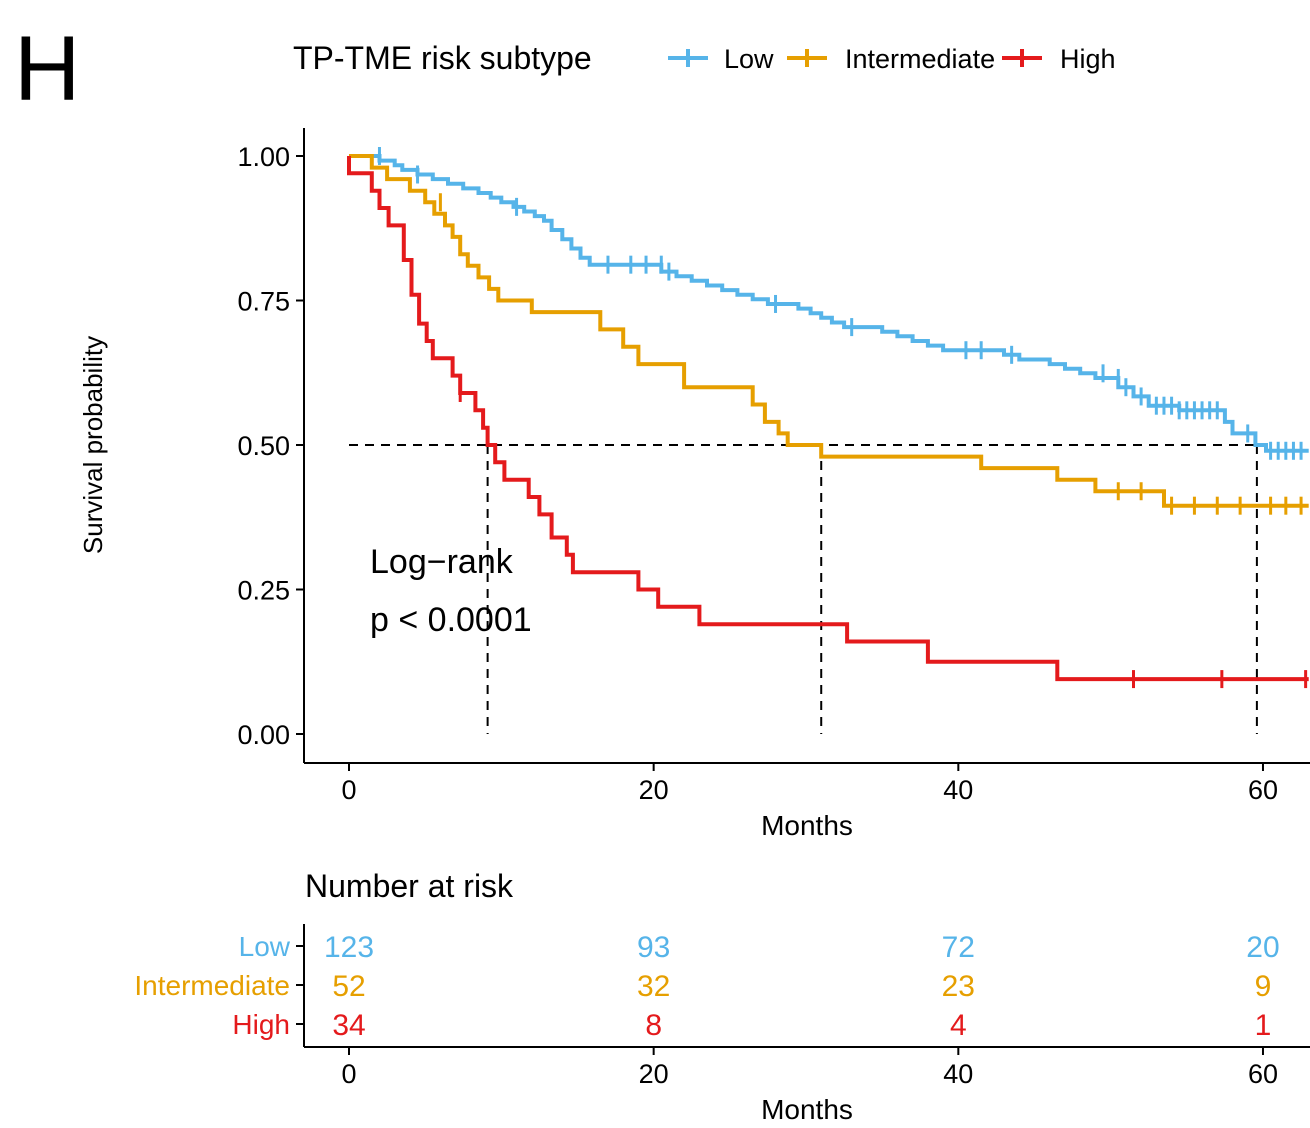 Image resolution: width=1310 pixels, height=1128 pixels. I want to click on y-ticks: 0.00 0.25 0.50 0.75 1.00, so click(270, 446).